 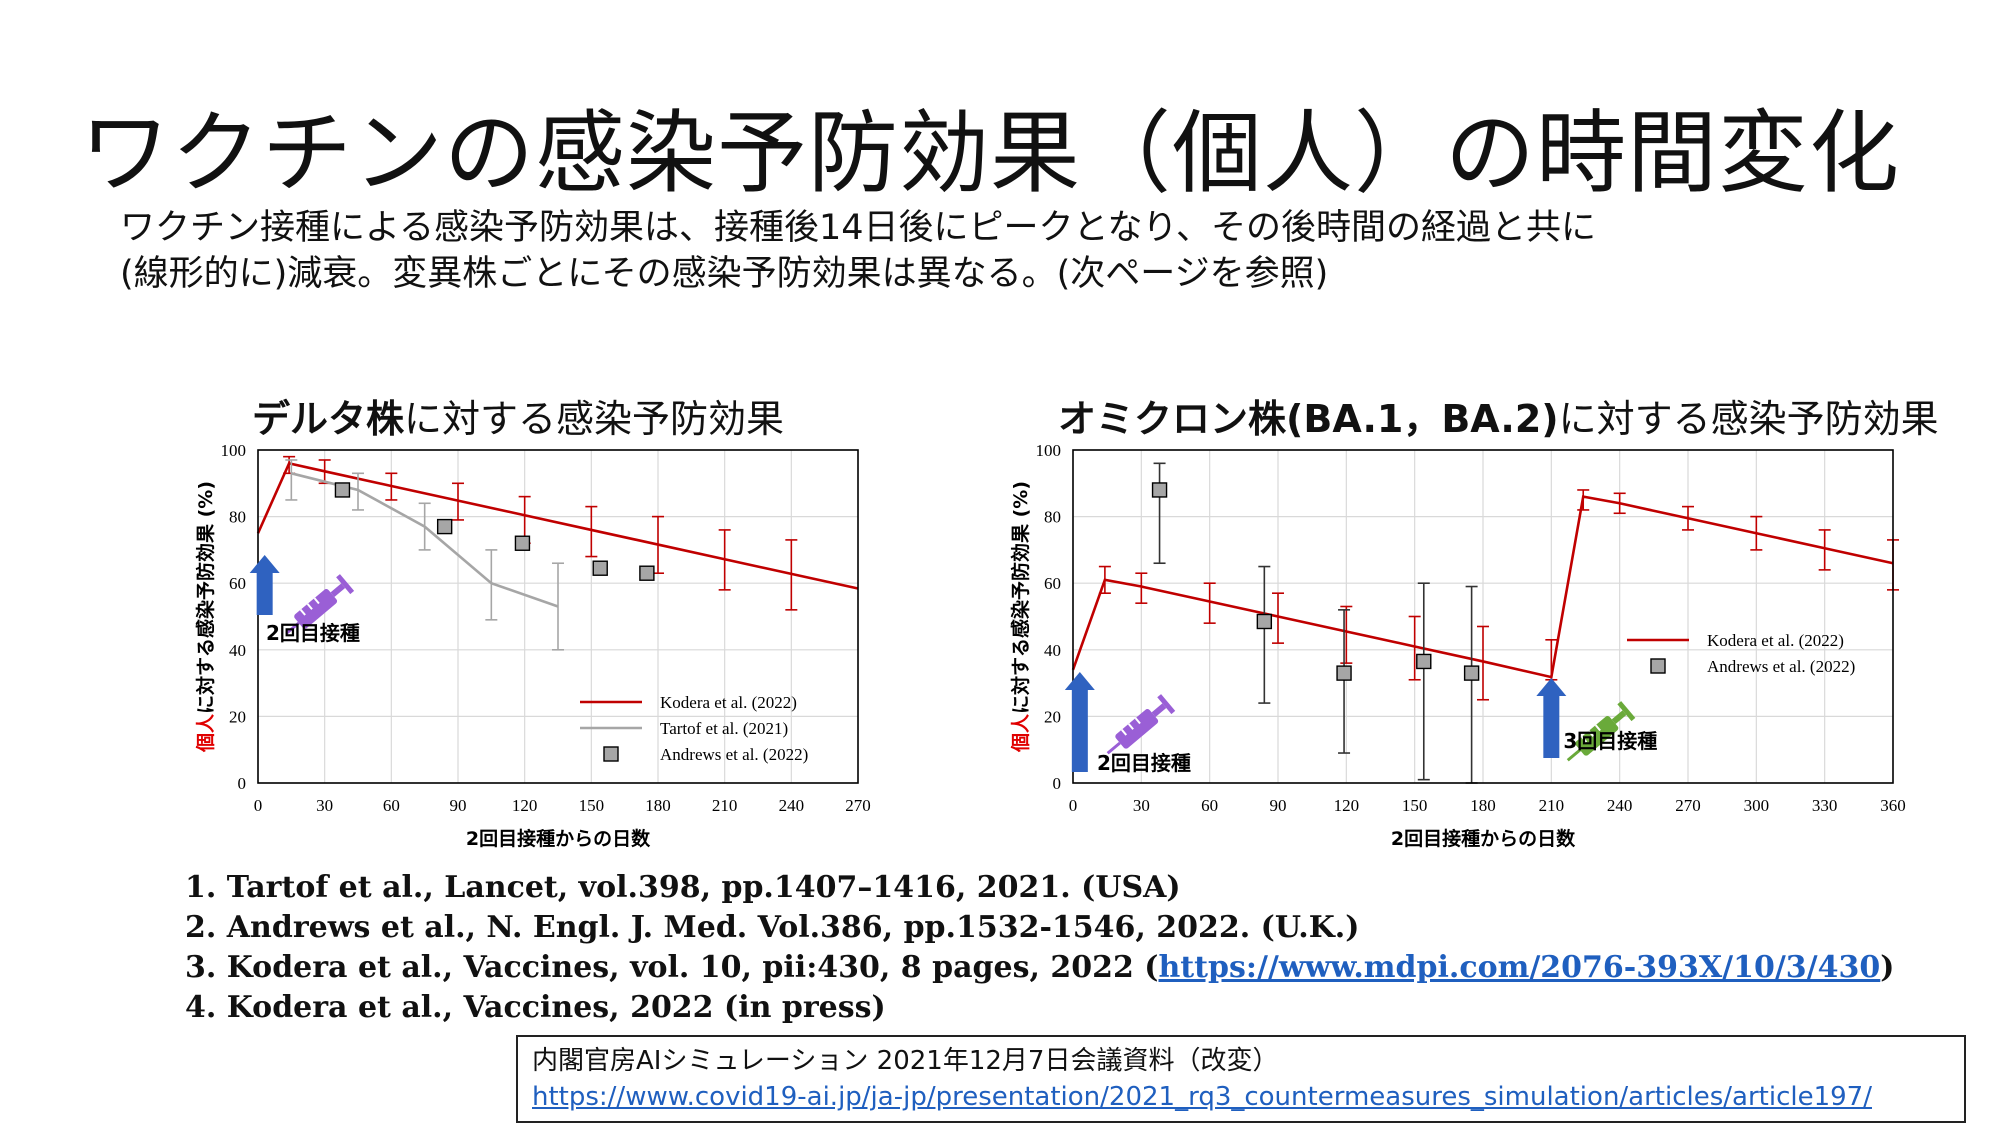 I want to click on legend-item: Tartof et al. (2021), so click(x=684, y=728).